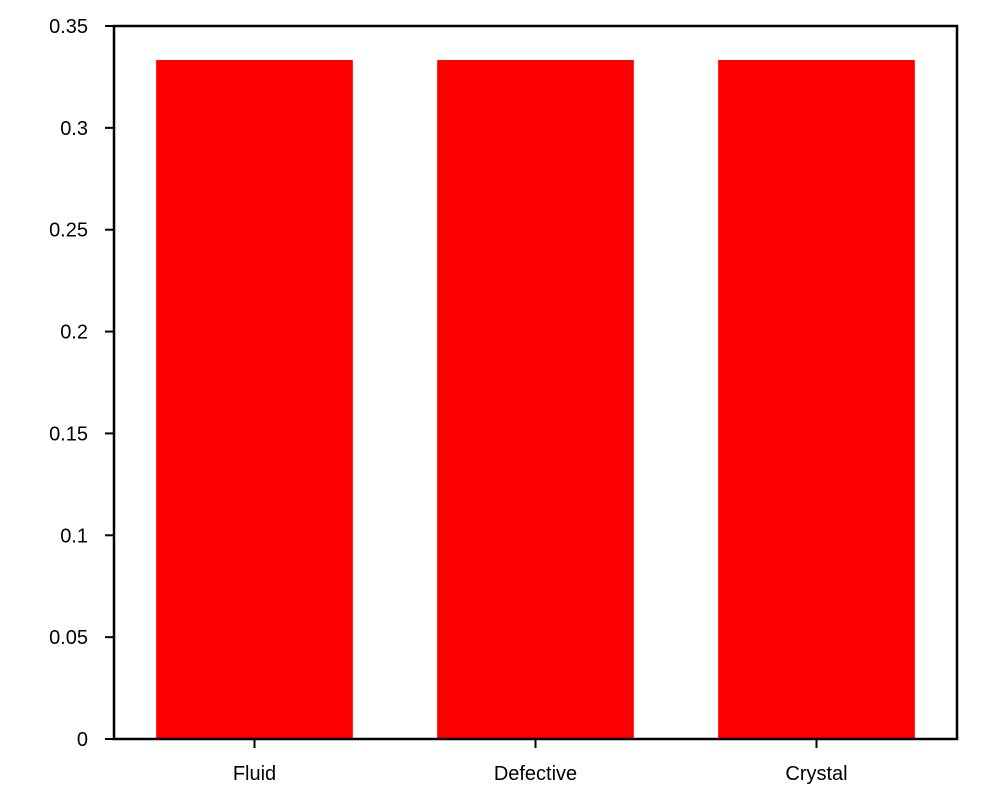 The image size is (1000, 800). What do you see at coordinates (254, 774) in the screenshot?
I see `x-tick-label-fluid: Fluid` at bounding box center [254, 774].